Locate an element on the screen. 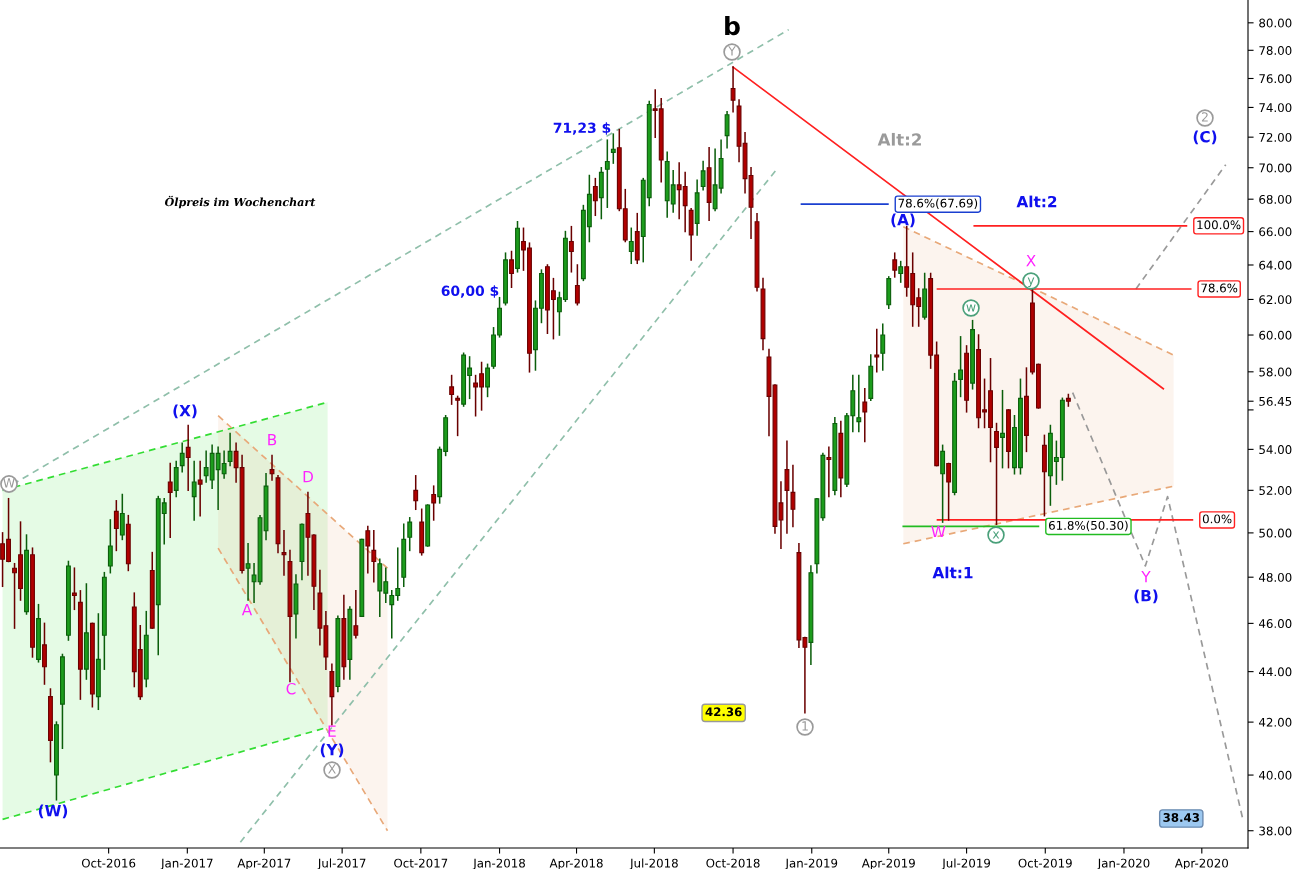 This screenshot has width=1298, height=869. y-tick-label: 64.00 is located at coordinates (1275, 265).